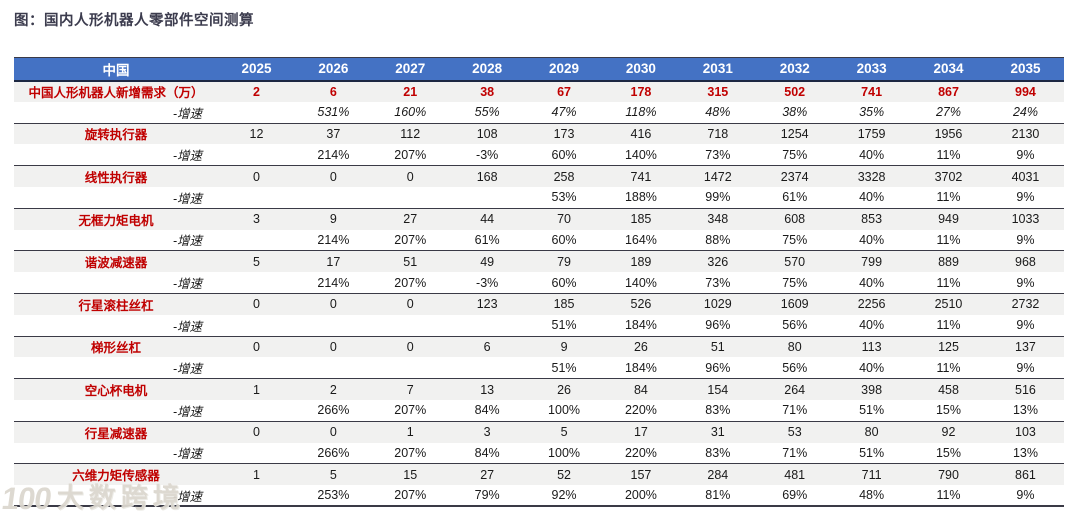  I want to click on column-header-year: 2034, so click(948, 69).